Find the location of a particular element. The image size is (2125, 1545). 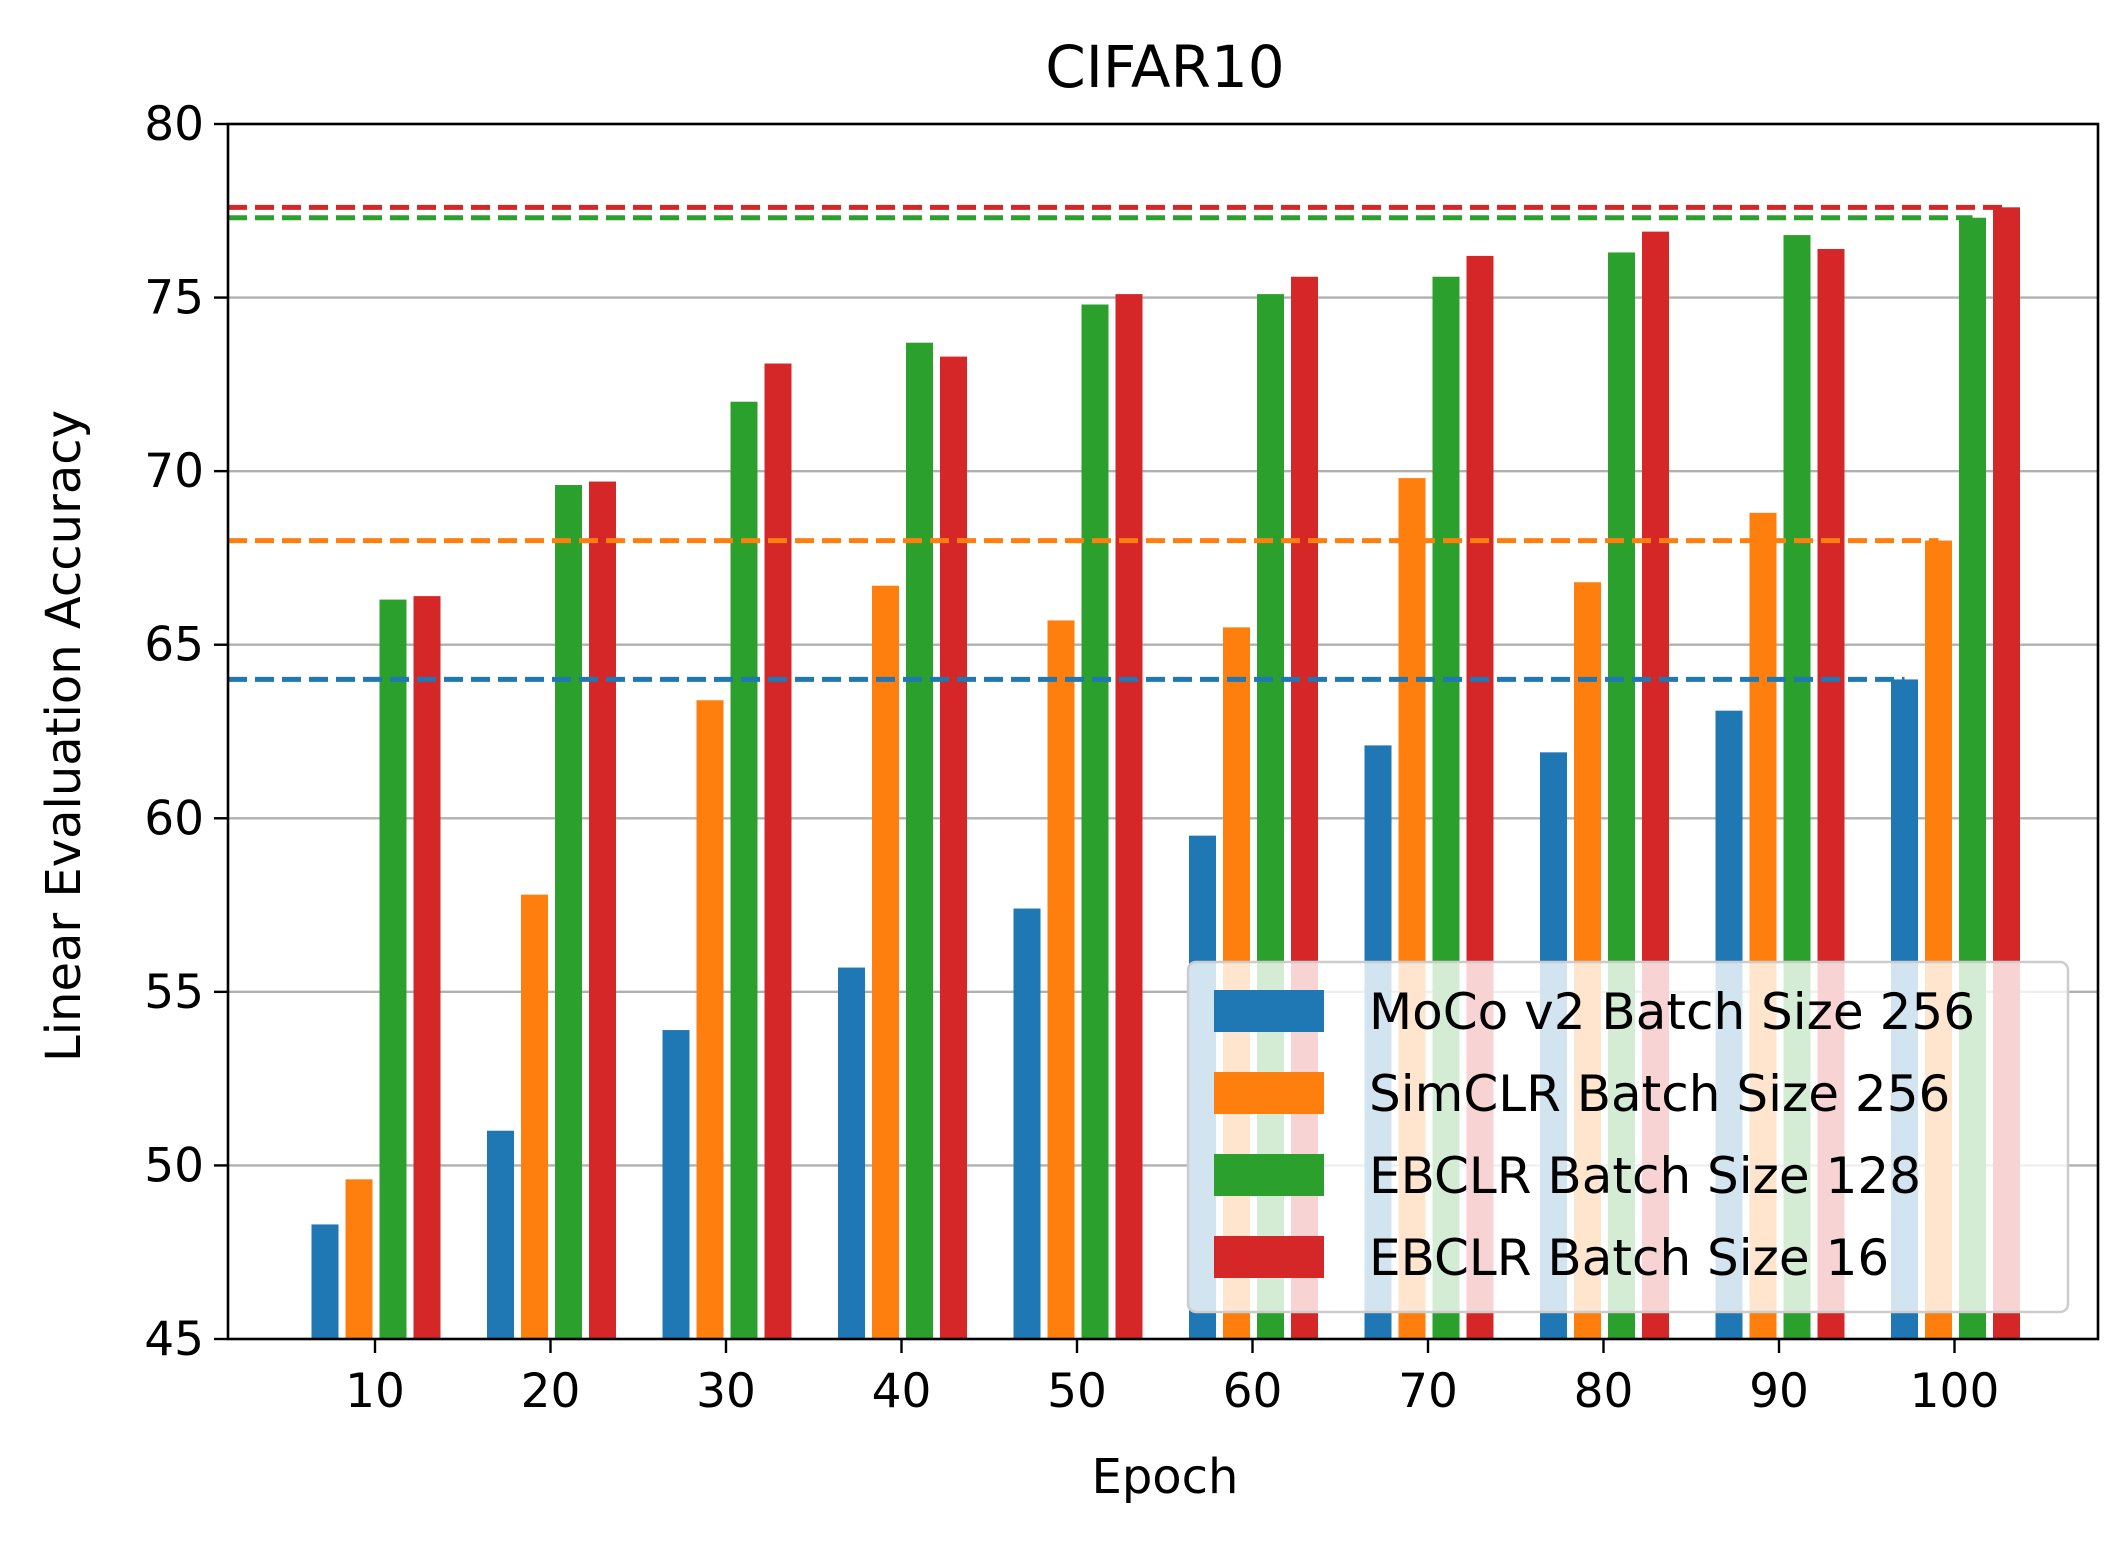

legend-entry: MoCo v2 Batch Size 256 is located at coordinates (1672, 1012).